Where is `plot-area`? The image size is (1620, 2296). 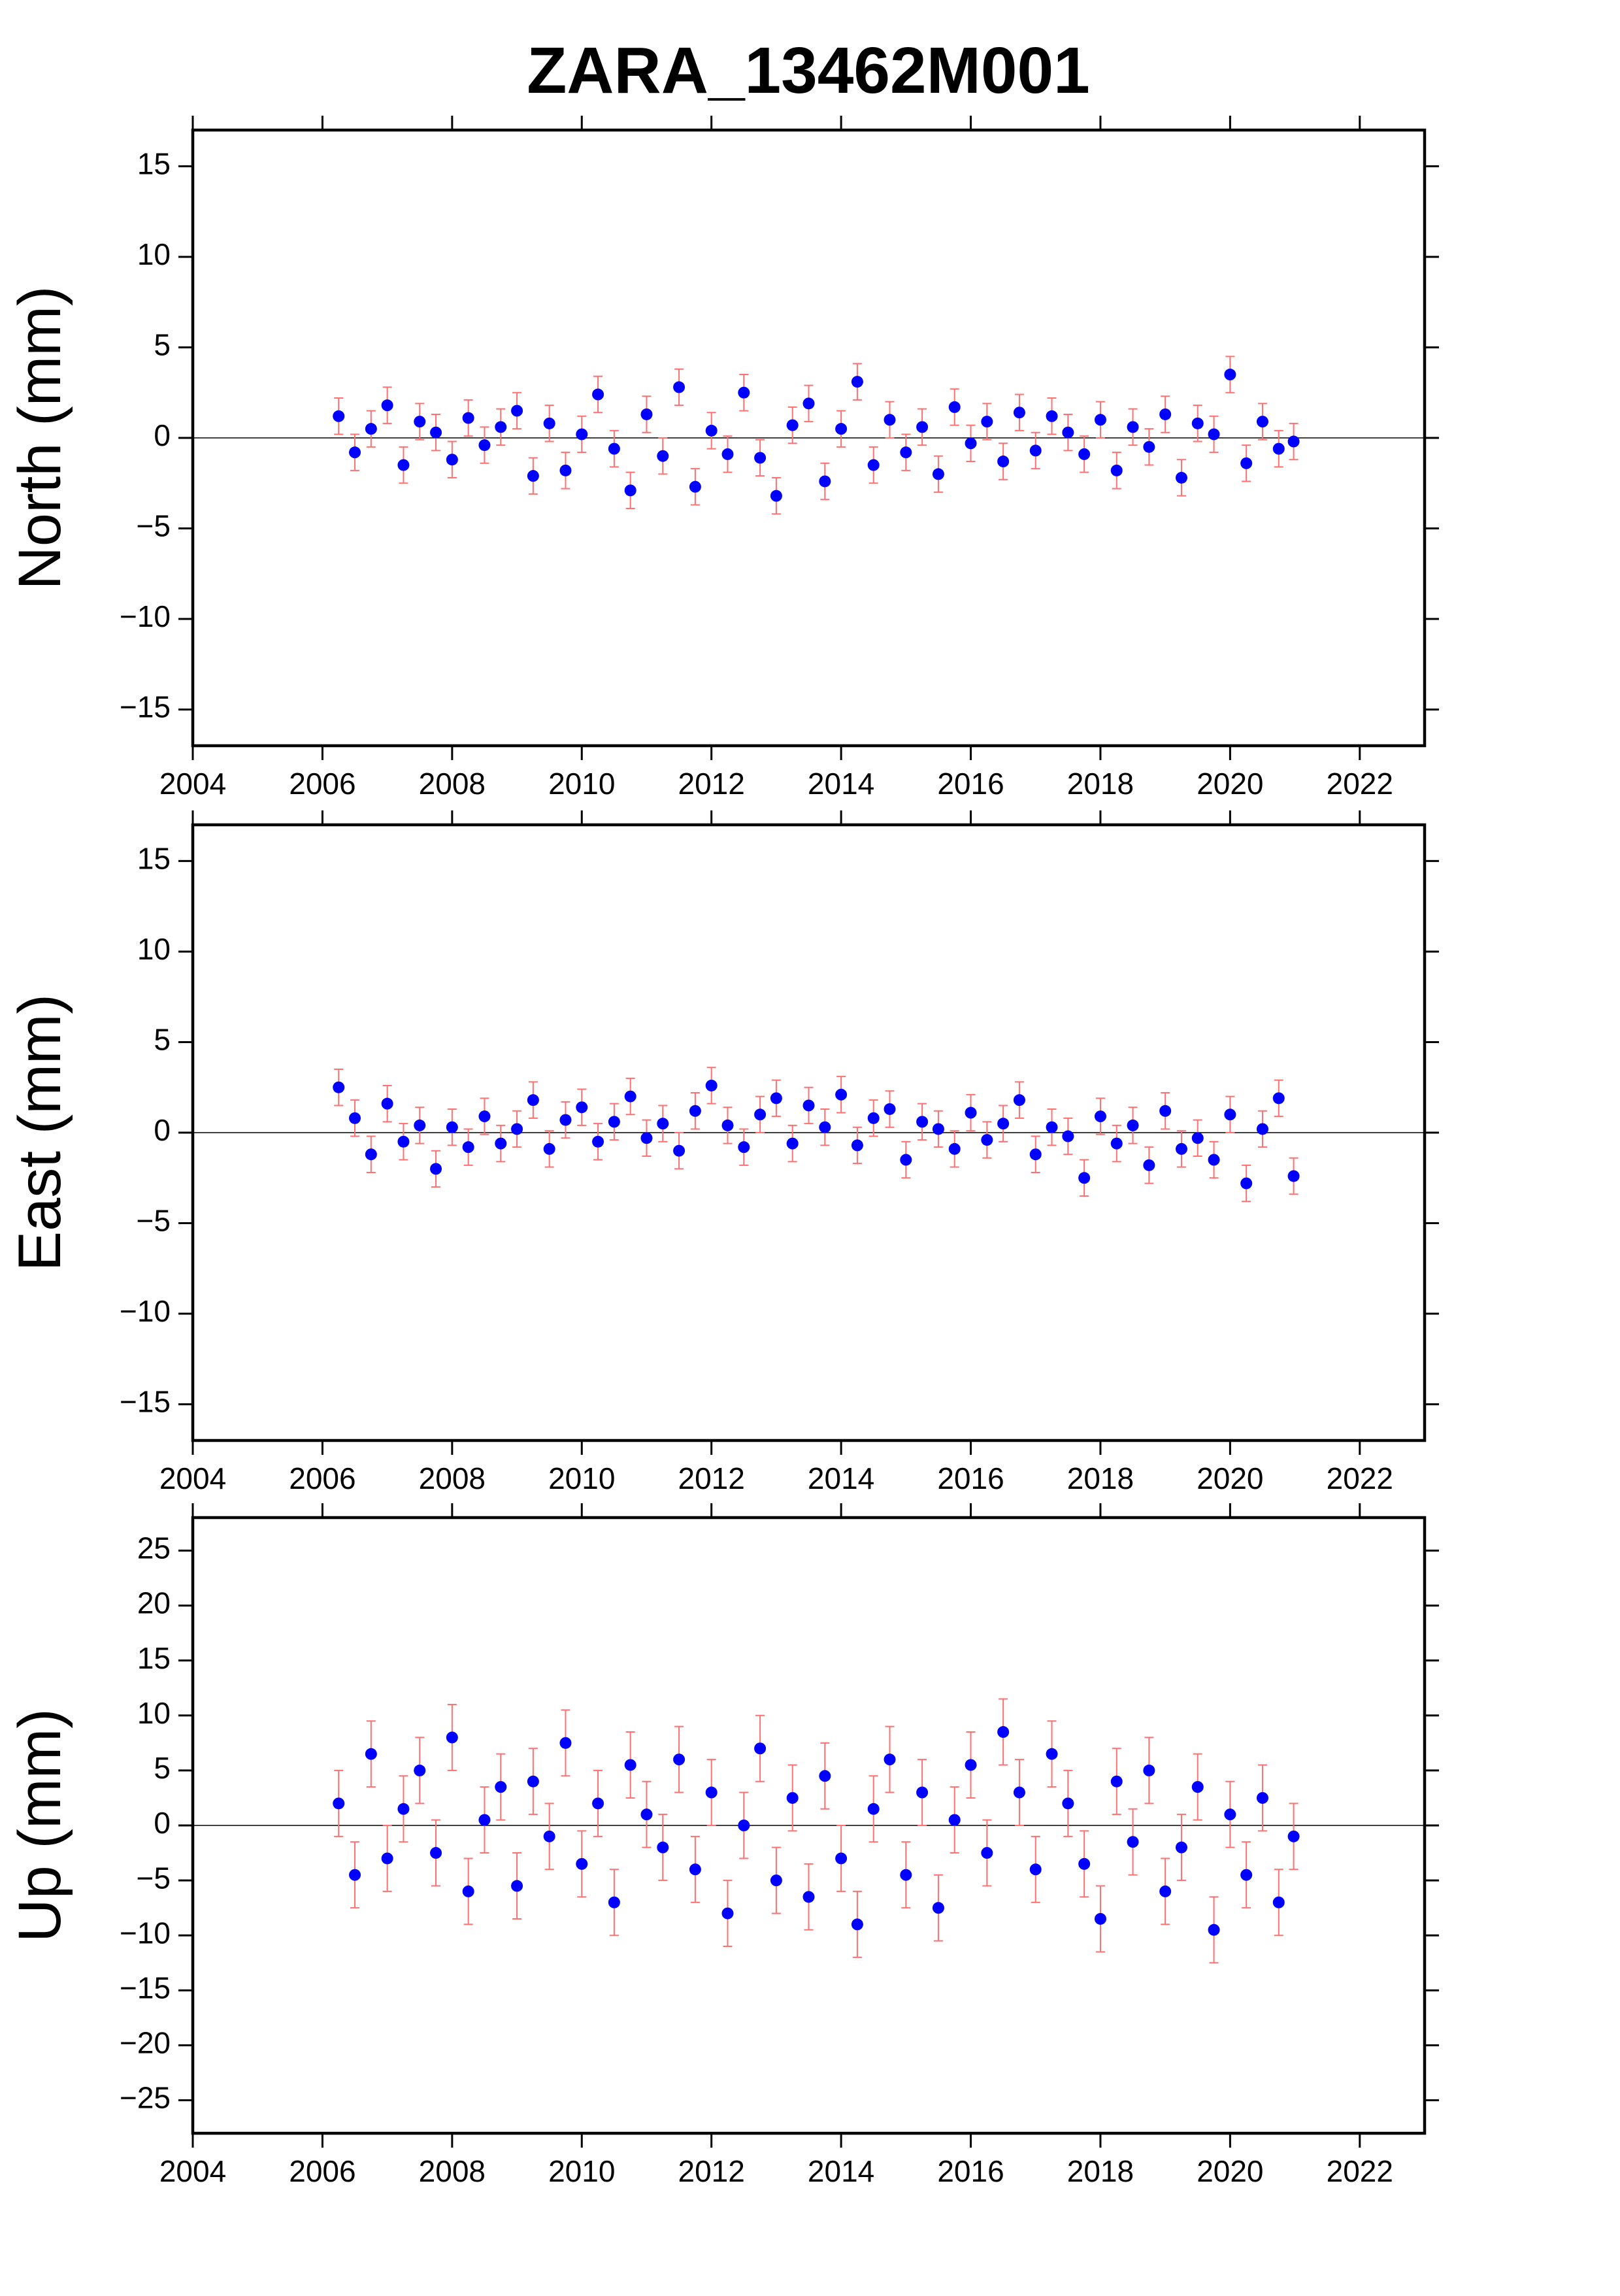 plot-area is located at coordinates (809, 1831).